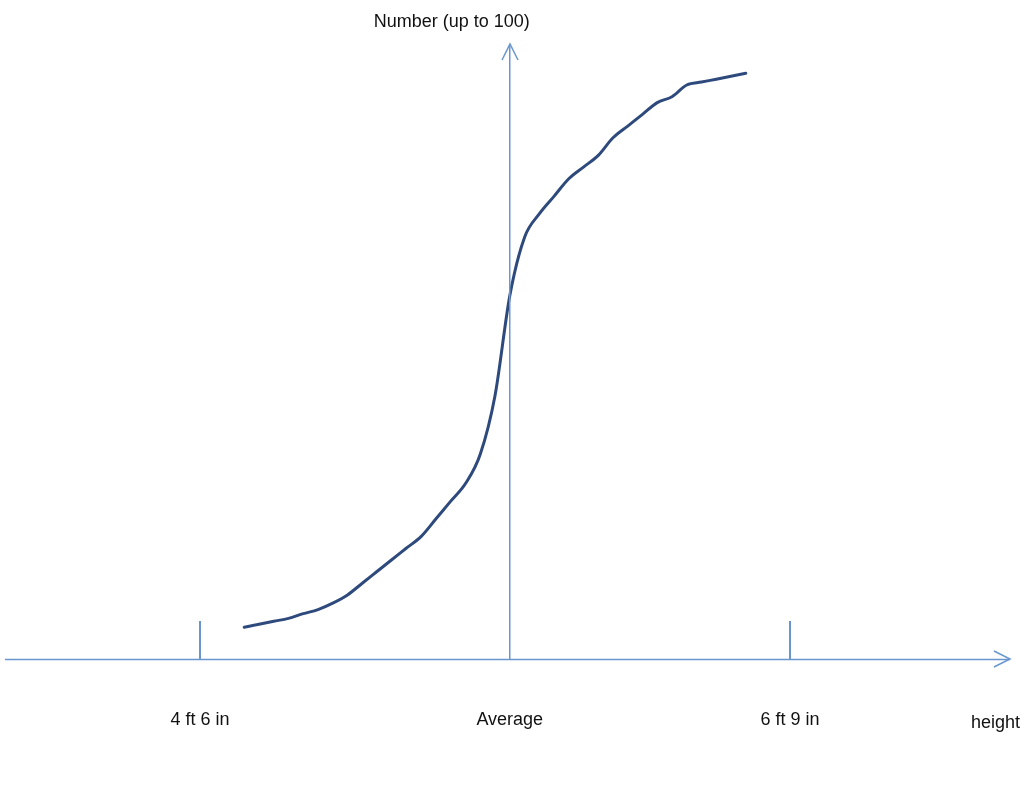  What do you see at coordinates (510, 719) in the screenshot?
I see `x-tick-label: Average` at bounding box center [510, 719].